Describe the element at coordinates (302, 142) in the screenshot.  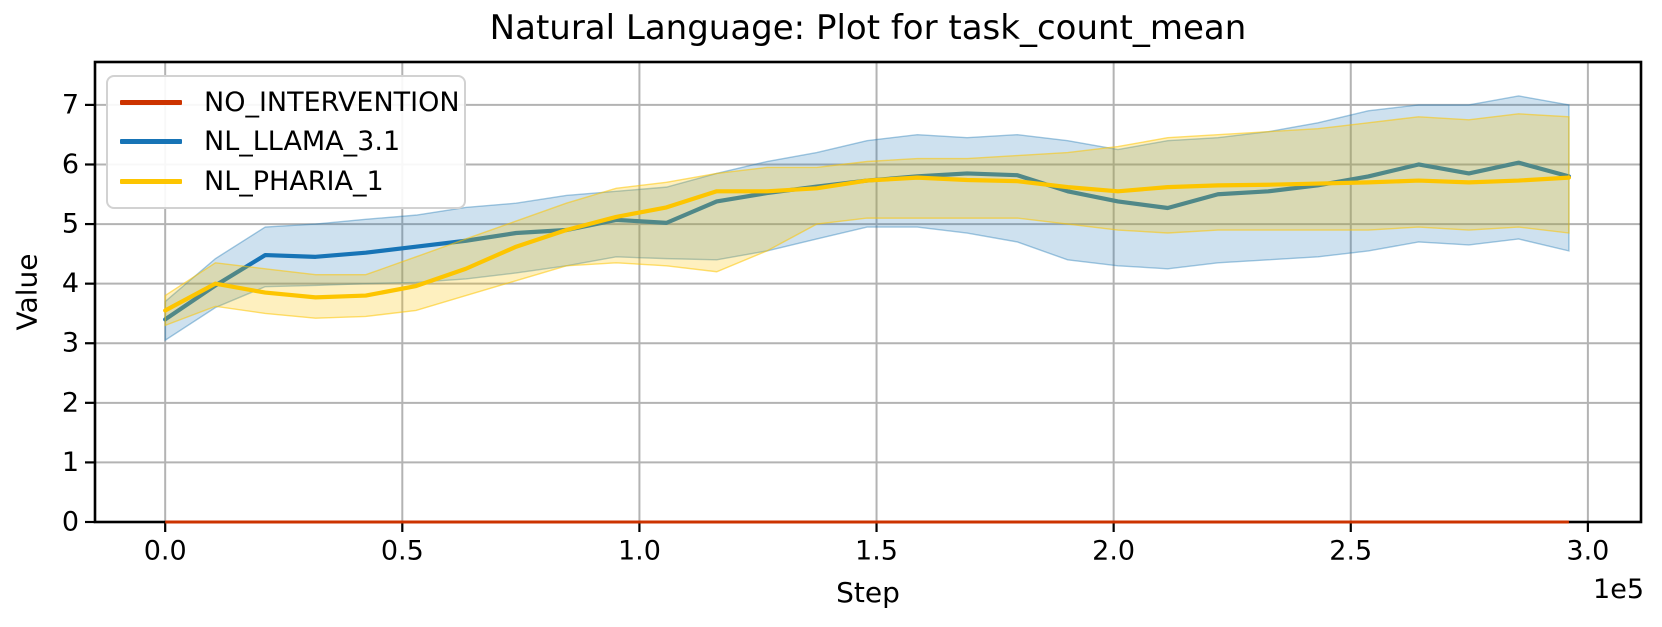
I see `legend-label: NL_LLAMA_3.1` at that location.